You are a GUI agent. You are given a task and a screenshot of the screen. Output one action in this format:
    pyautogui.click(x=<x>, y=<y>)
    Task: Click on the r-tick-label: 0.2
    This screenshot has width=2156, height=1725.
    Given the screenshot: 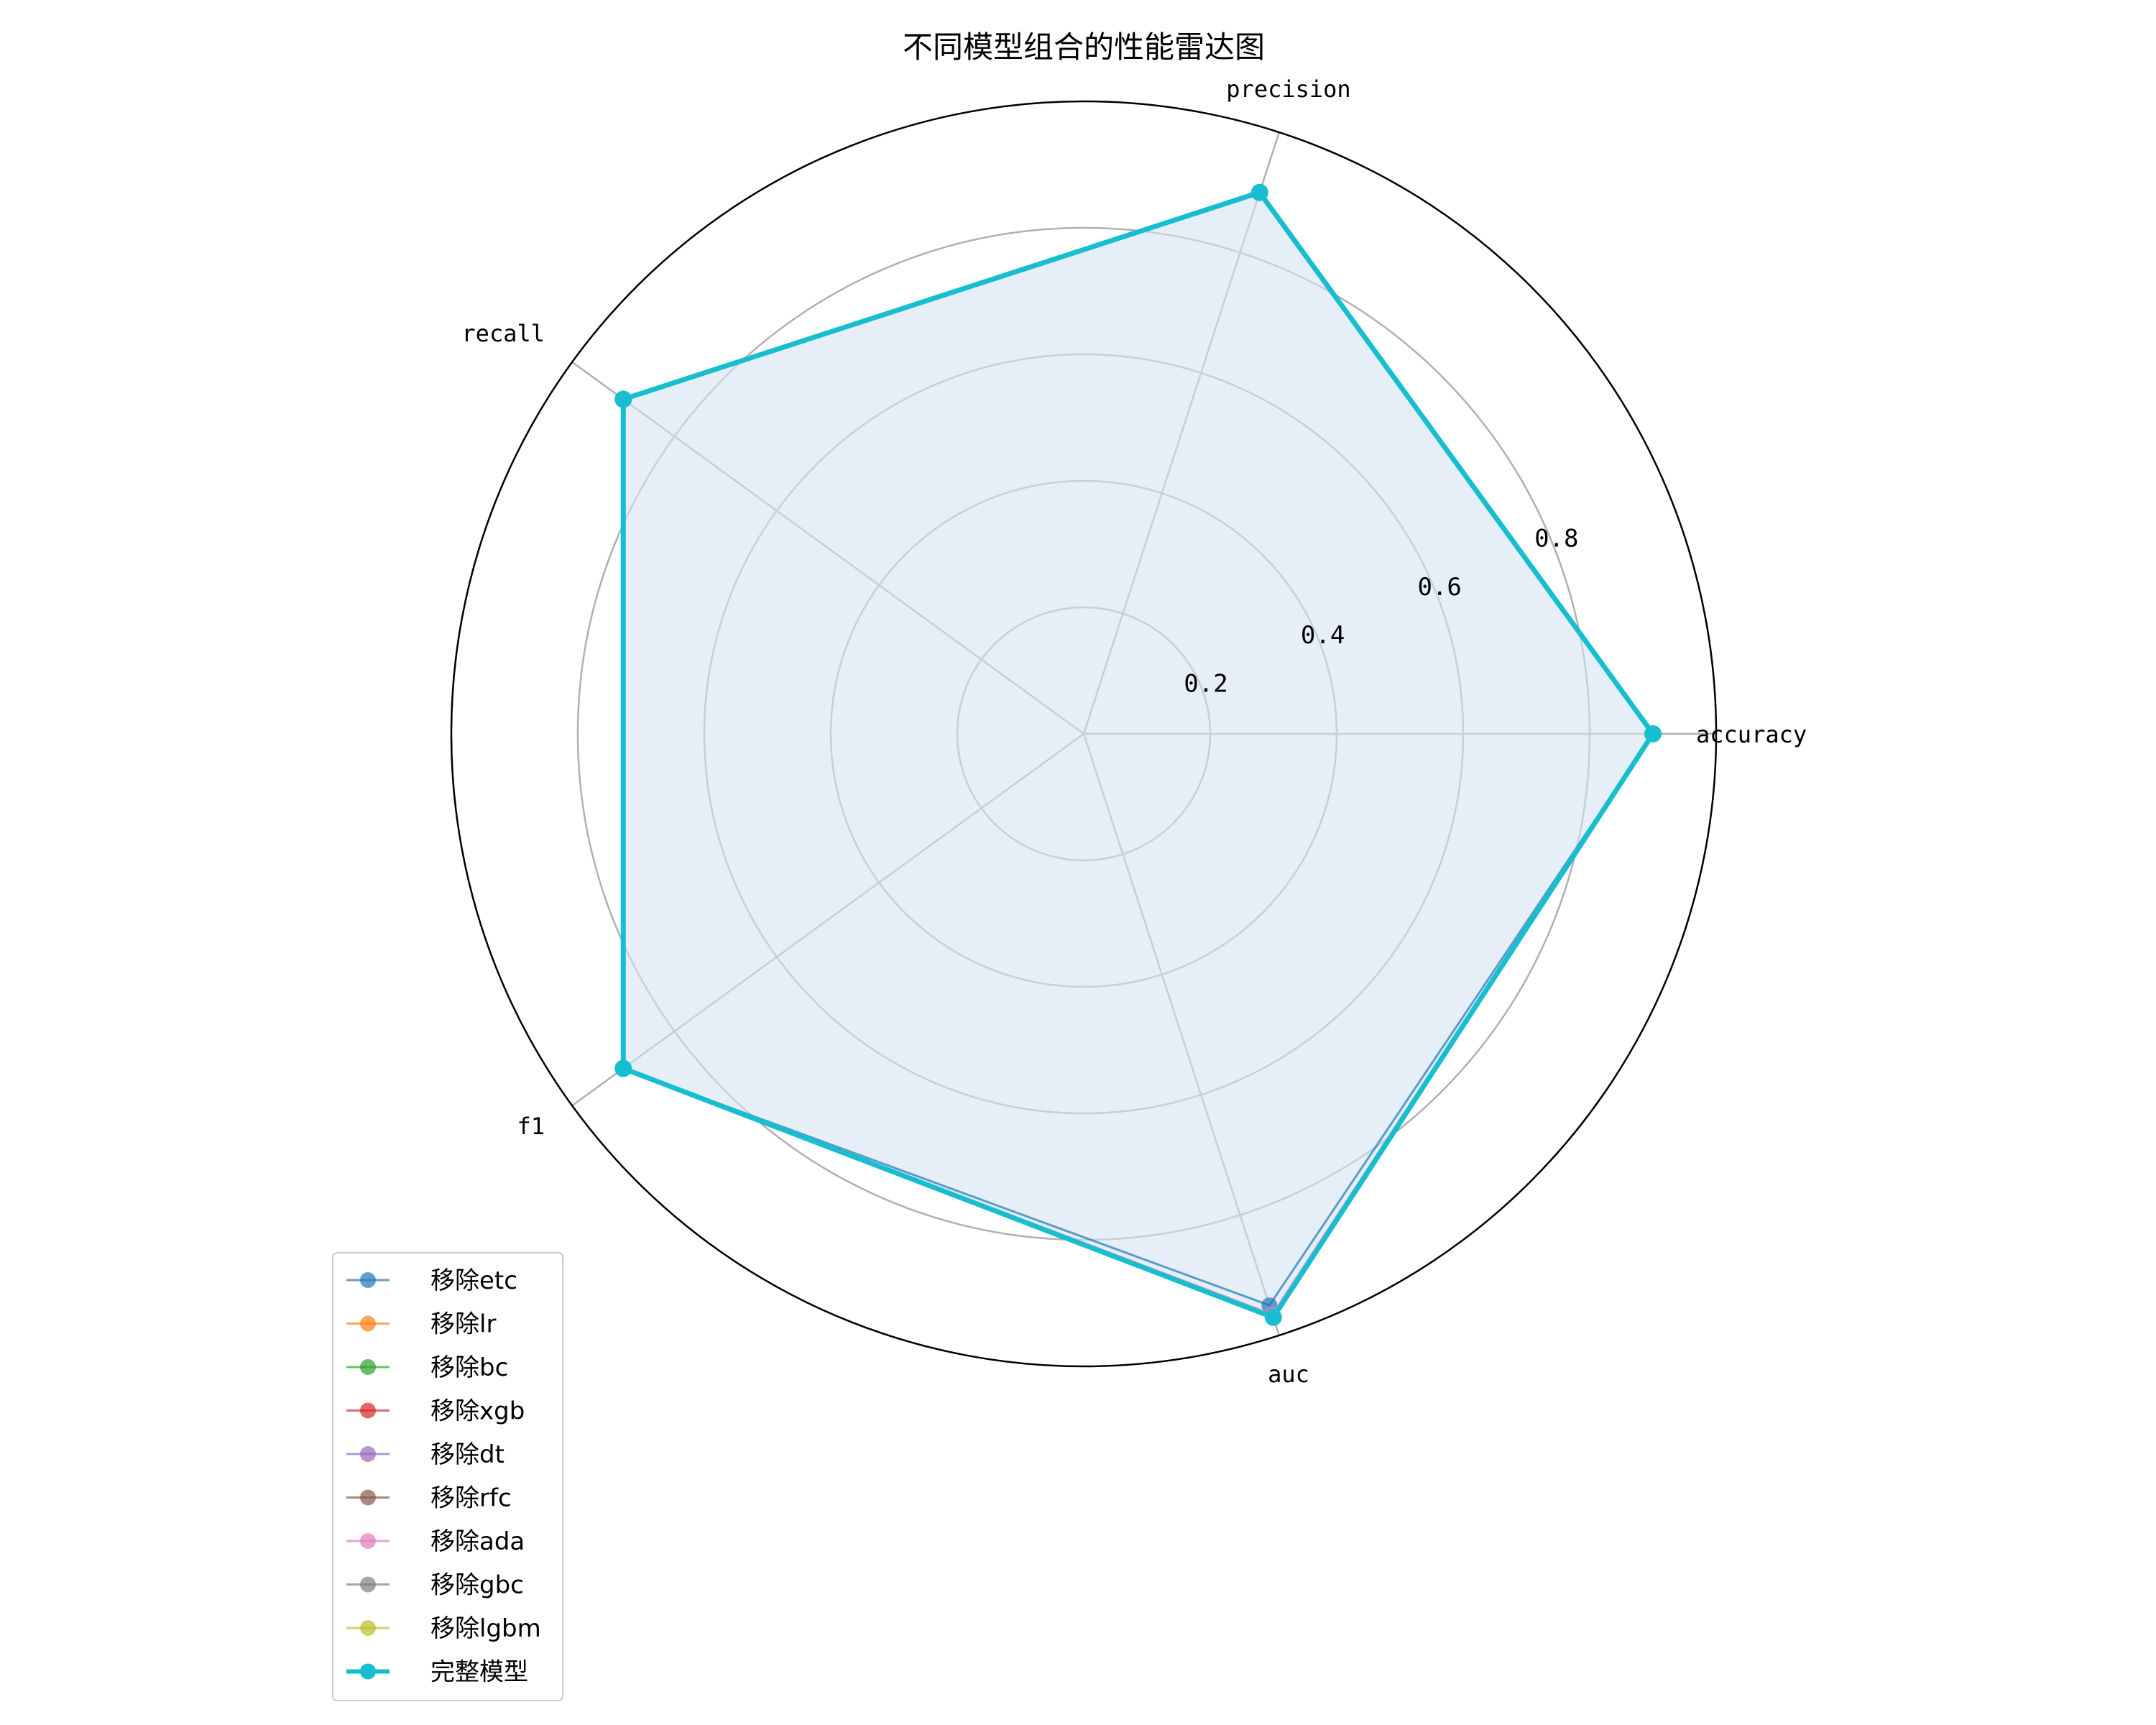 What is the action you would take?
    pyautogui.click(x=1206, y=684)
    